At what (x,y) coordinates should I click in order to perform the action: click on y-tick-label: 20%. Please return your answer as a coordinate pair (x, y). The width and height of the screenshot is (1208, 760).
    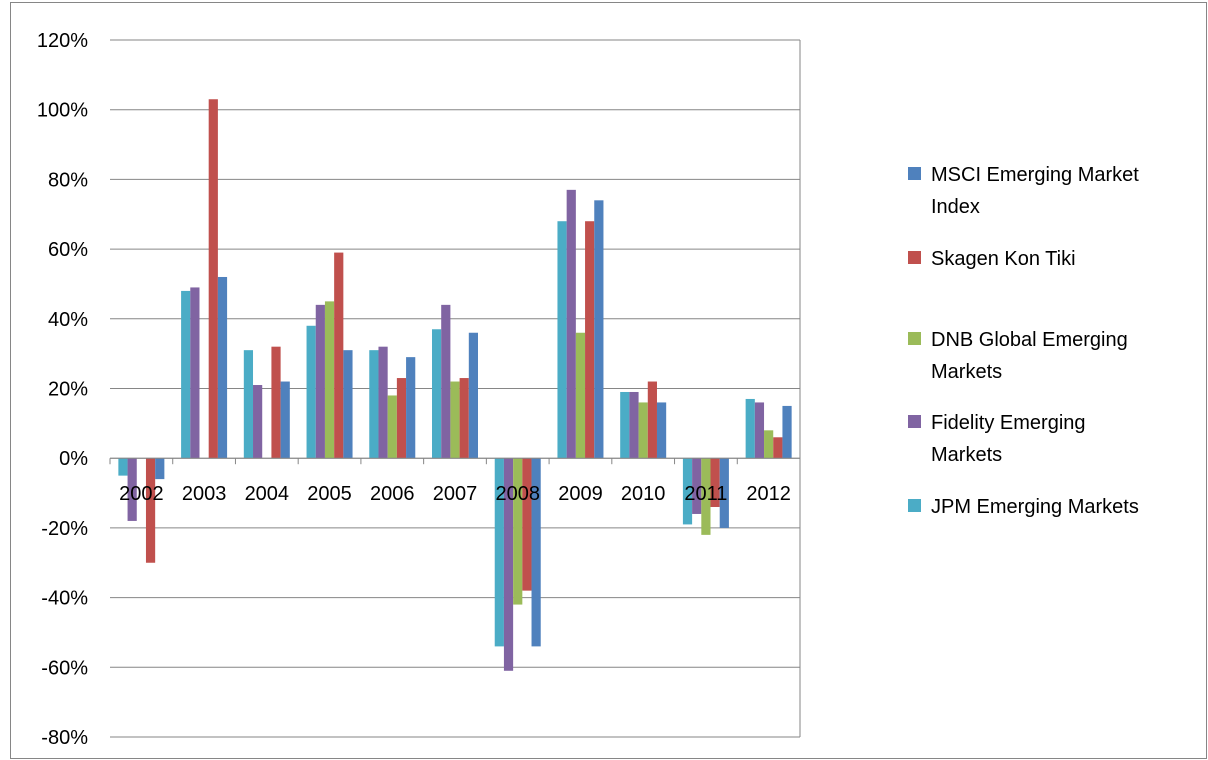
    Looking at the image, I should click on (68, 390).